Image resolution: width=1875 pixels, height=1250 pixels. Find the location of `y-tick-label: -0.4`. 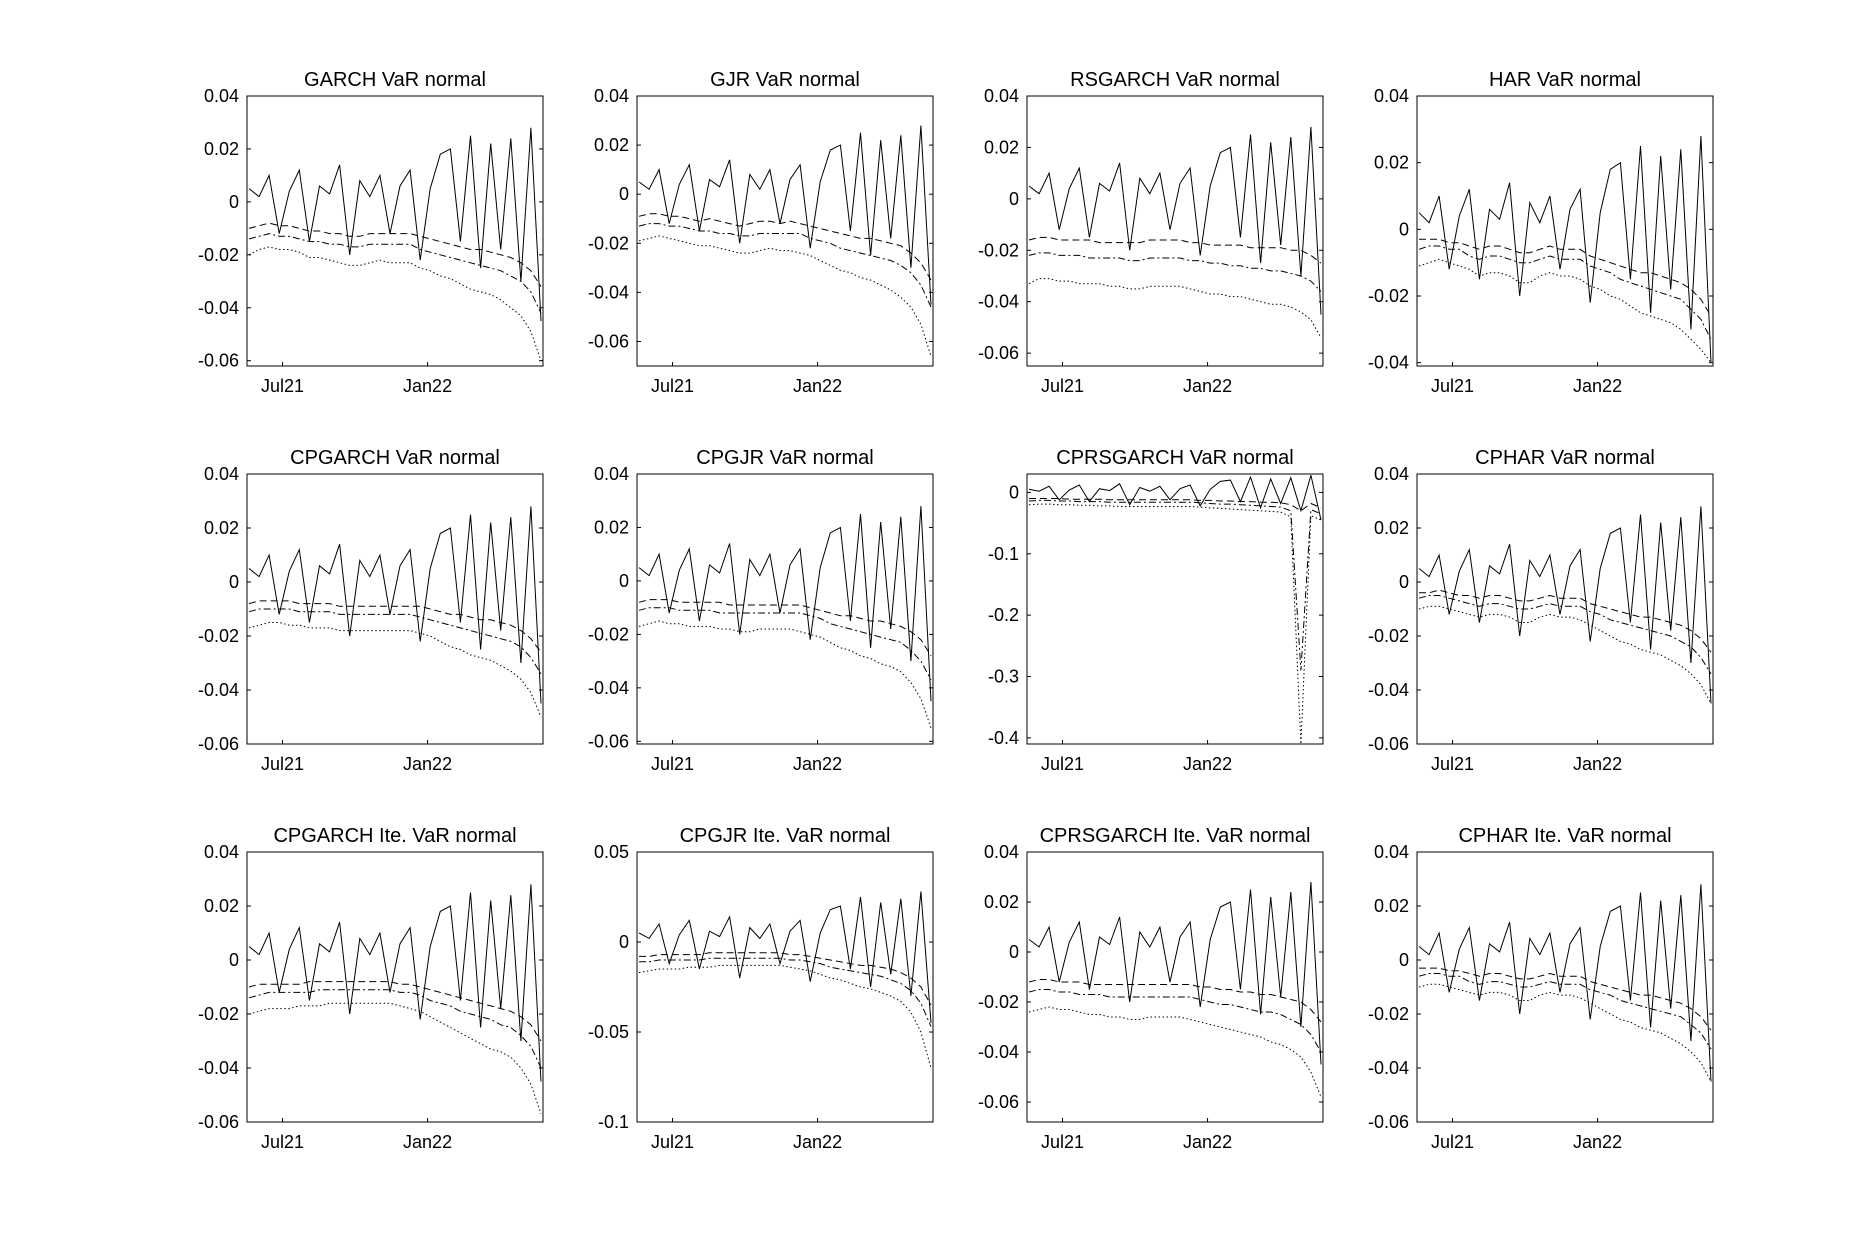

y-tick-label: -0.4 is located at coordinates (1003, 738).